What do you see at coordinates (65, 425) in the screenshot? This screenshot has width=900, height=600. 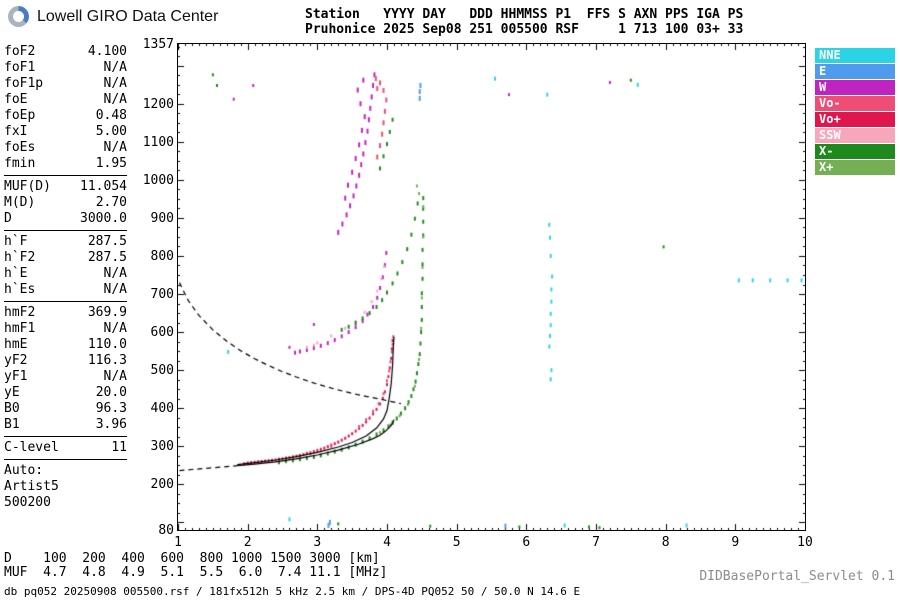 I see `parameter-row: B1 3.96` at bounding box center [65, 425].